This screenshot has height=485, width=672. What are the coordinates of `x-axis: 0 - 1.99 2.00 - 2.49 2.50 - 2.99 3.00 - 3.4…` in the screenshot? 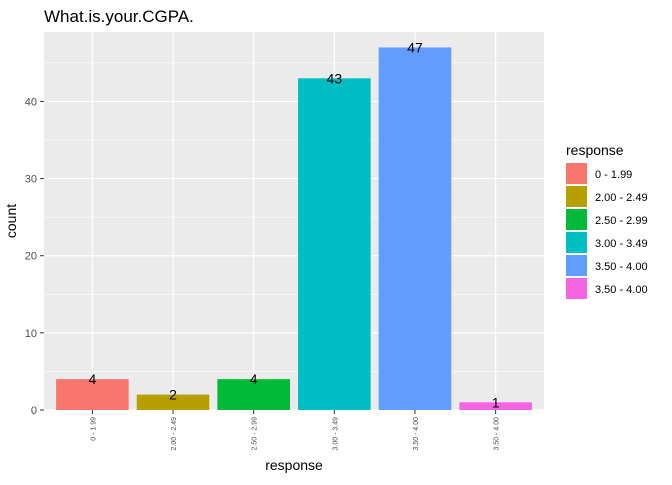 It's located at (295, 430).